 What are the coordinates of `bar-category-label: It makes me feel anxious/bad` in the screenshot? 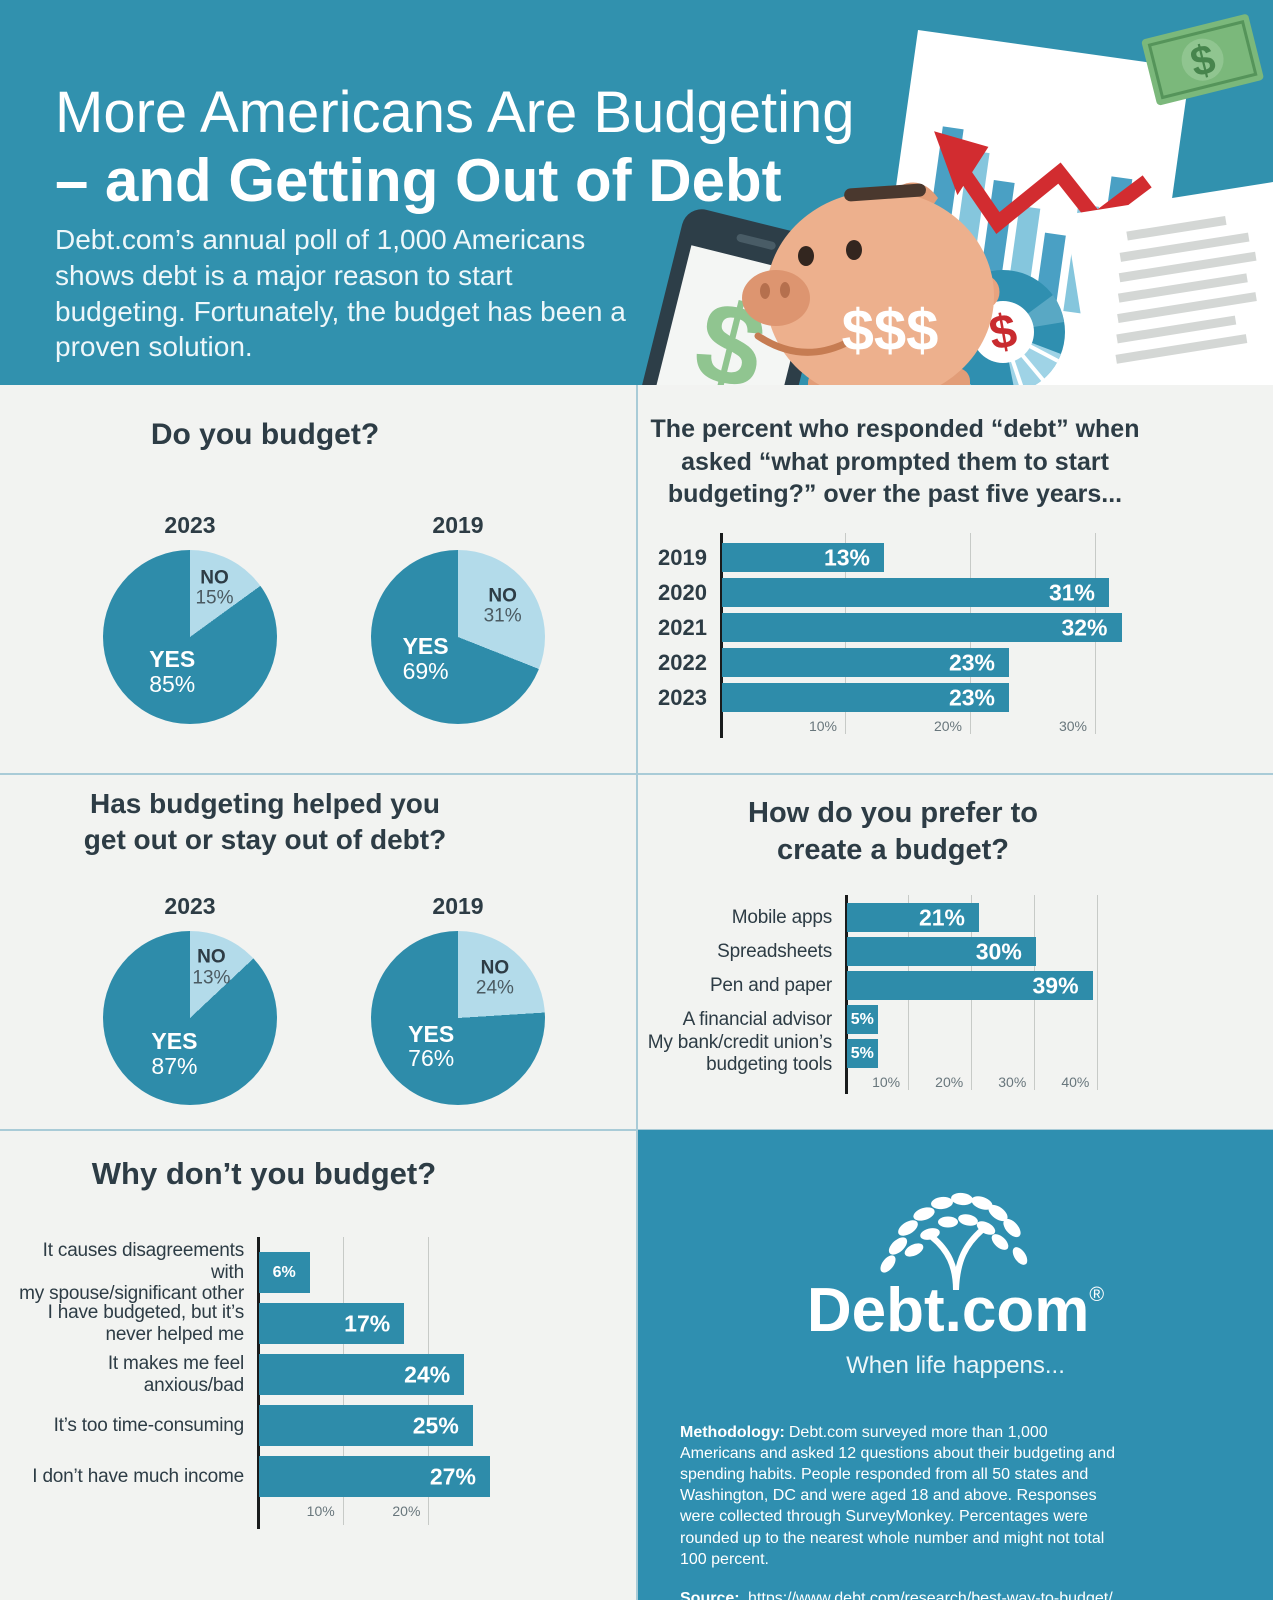 It's located at (175, 1374).